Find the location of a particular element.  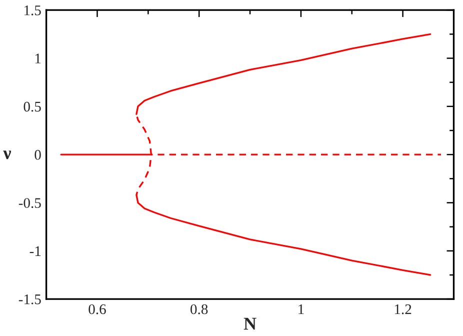

y-tick-label: 0.5 is located at coordinates (32, 107).